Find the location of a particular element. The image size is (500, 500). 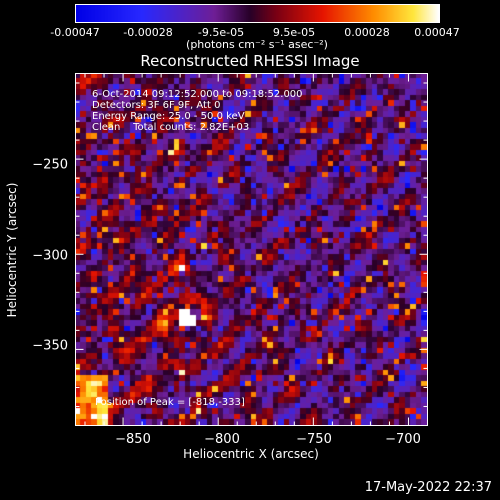

y-tick-label: −250 is located at coordinates (50, 165).